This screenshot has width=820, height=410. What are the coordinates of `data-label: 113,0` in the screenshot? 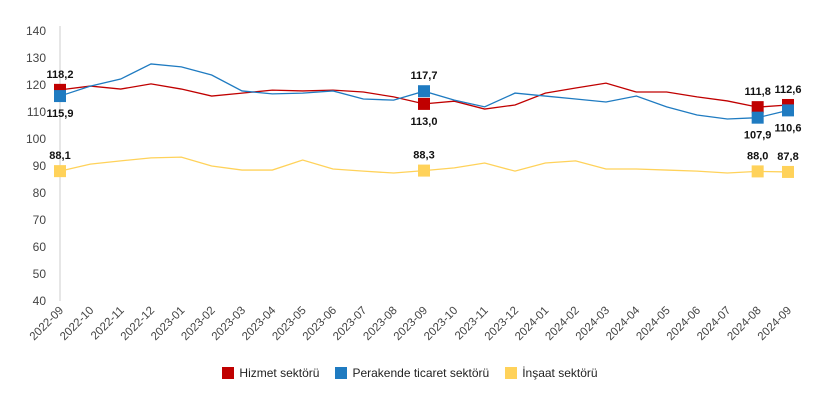 It's located at (424, 122).